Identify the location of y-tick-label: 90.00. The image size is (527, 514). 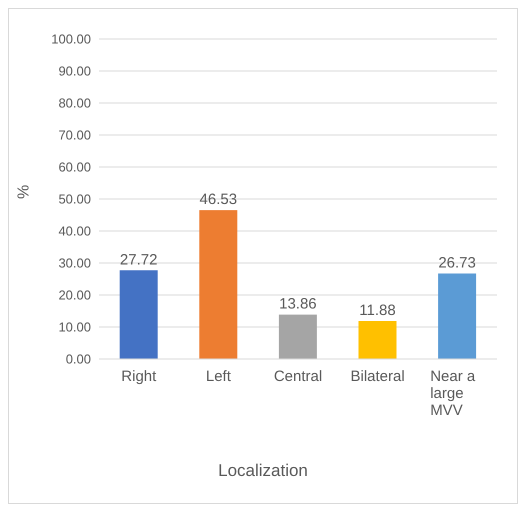
(74, 71).